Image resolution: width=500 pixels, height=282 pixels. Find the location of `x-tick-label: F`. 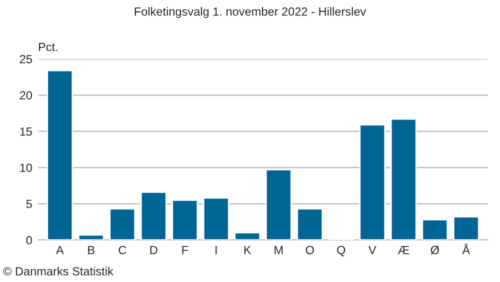

x-tick-label: F is located at coordinates (185, 250).